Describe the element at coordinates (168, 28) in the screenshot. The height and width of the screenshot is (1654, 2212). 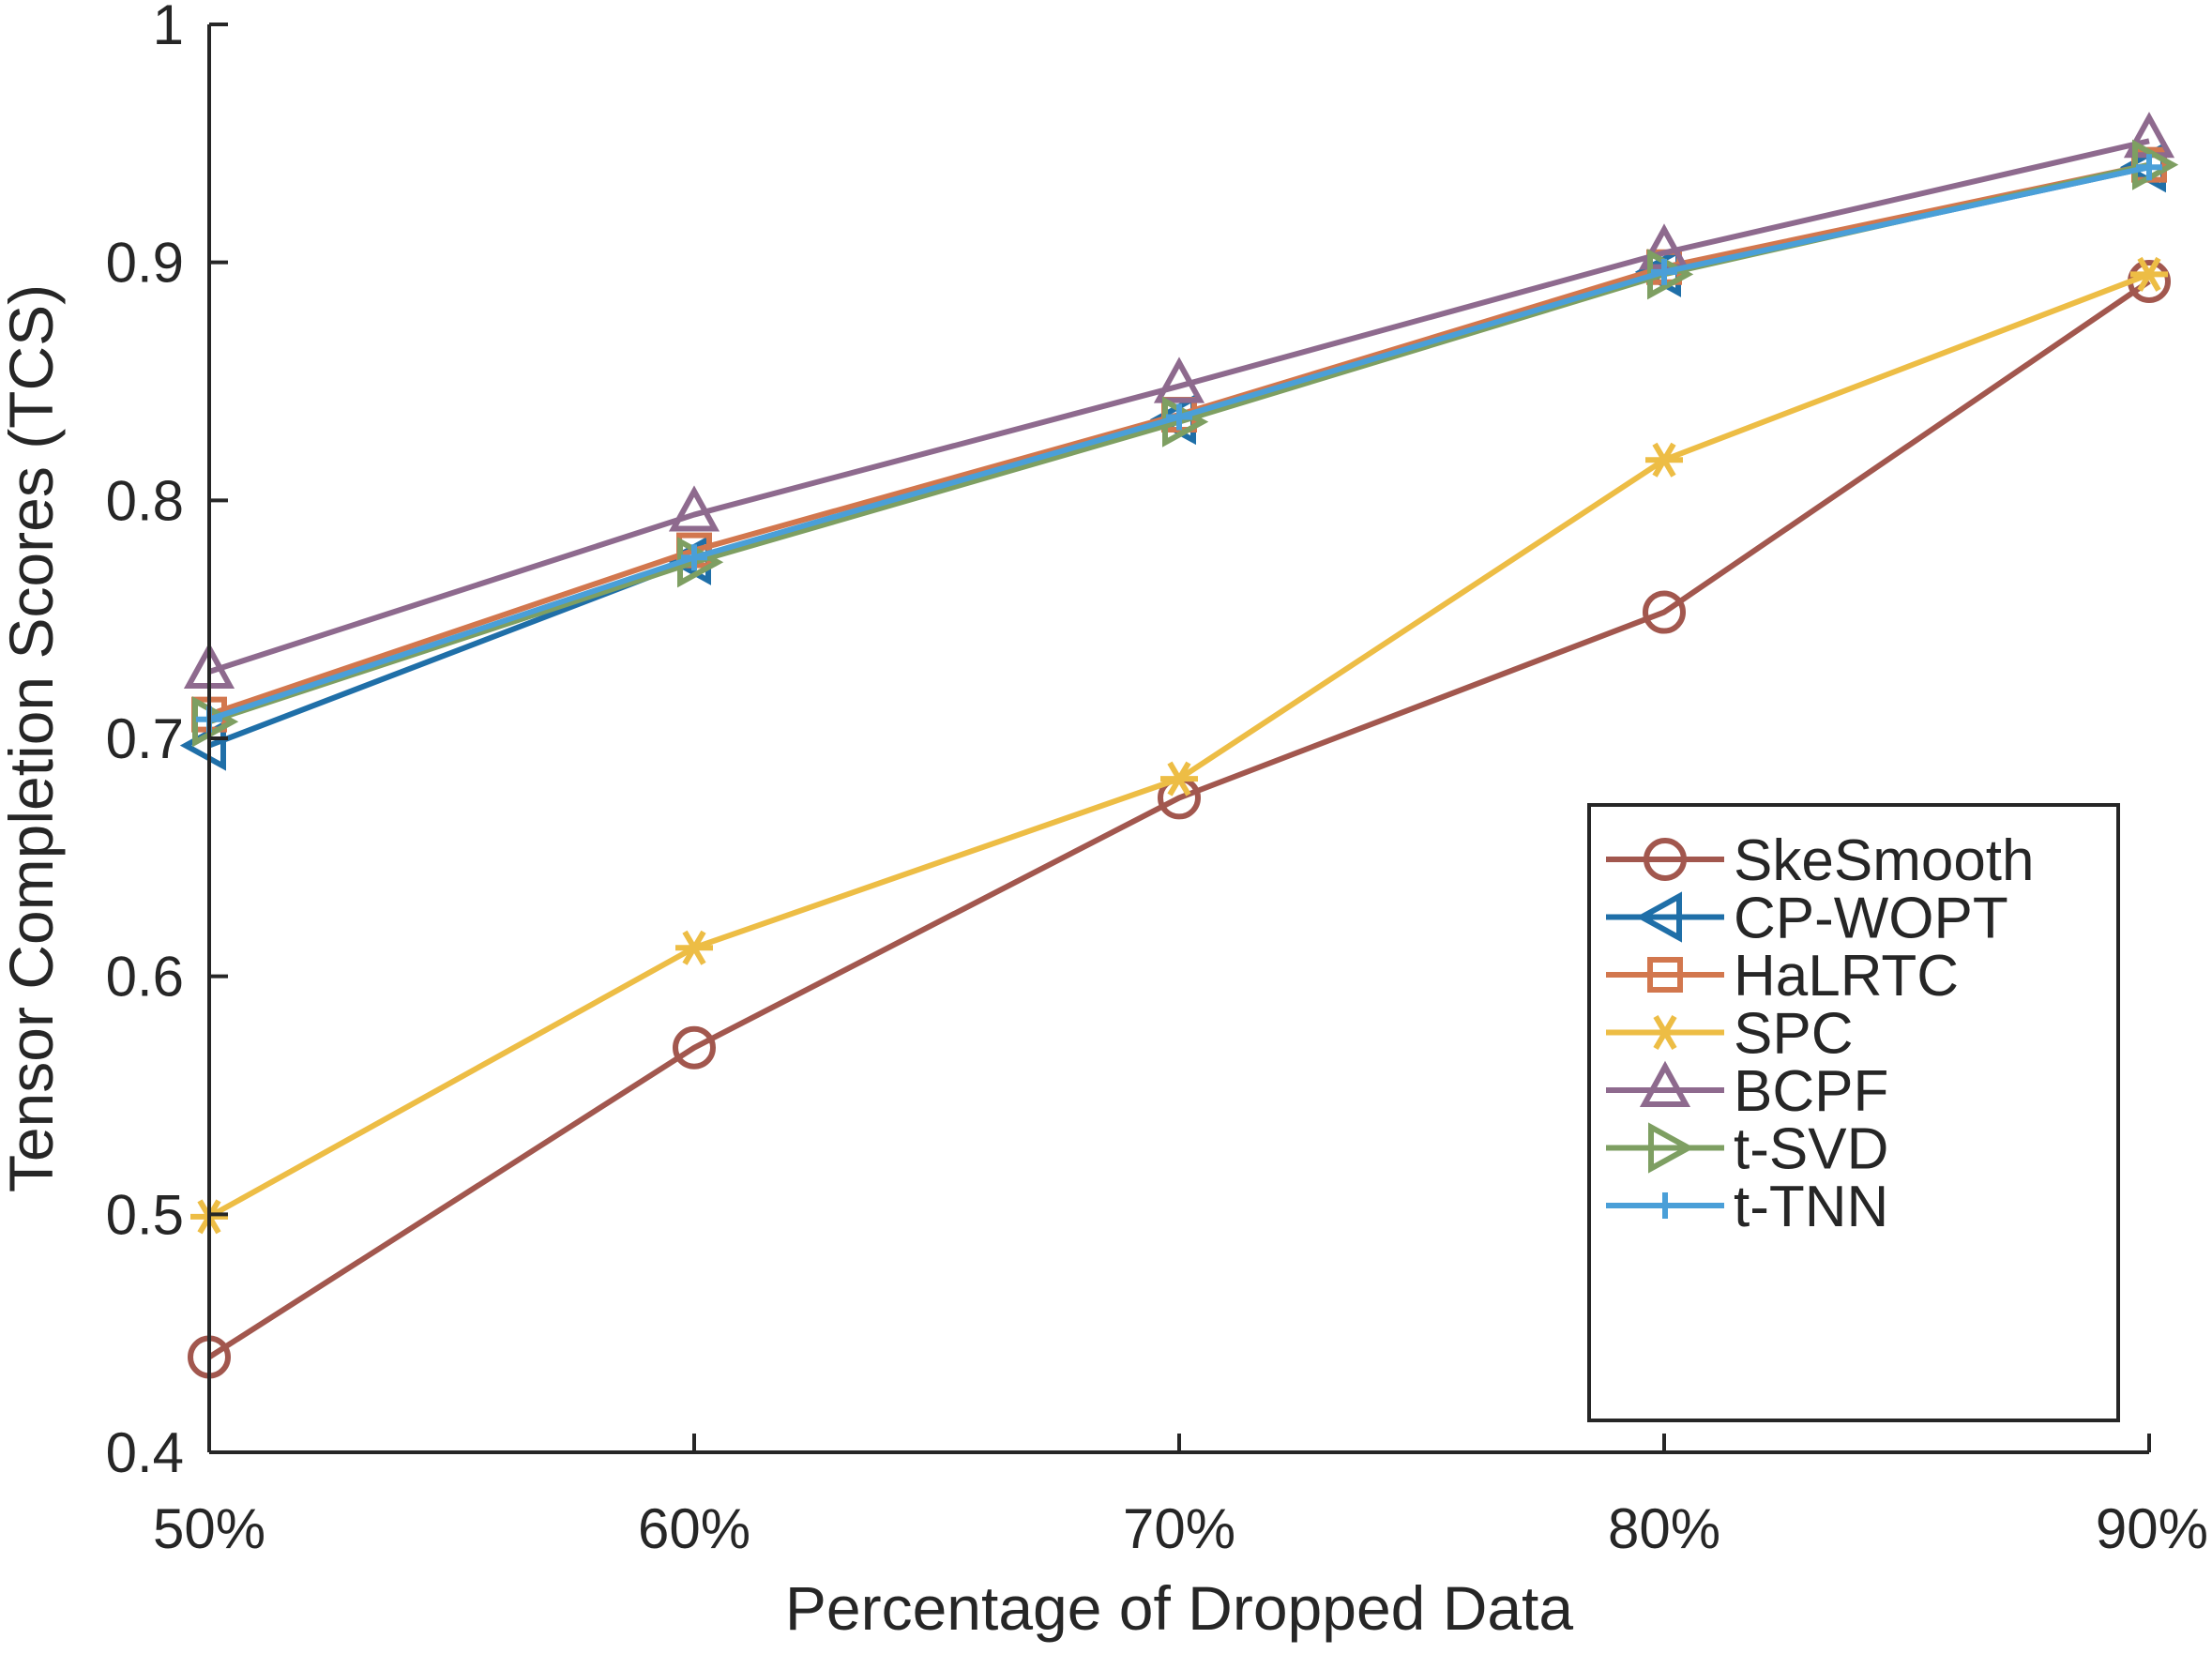
I see `y-tick-label: 1` at that location.